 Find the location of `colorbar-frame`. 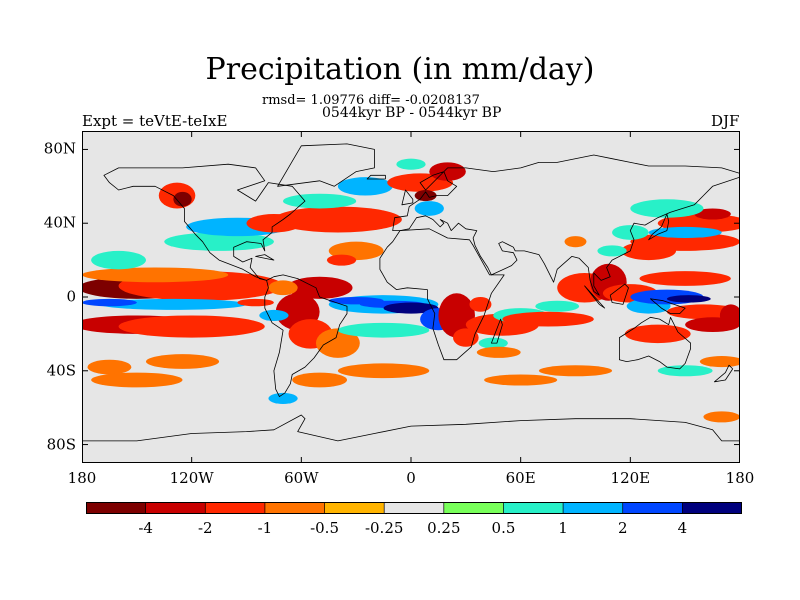

colorbar-frame is located at coordinates (414, 508).